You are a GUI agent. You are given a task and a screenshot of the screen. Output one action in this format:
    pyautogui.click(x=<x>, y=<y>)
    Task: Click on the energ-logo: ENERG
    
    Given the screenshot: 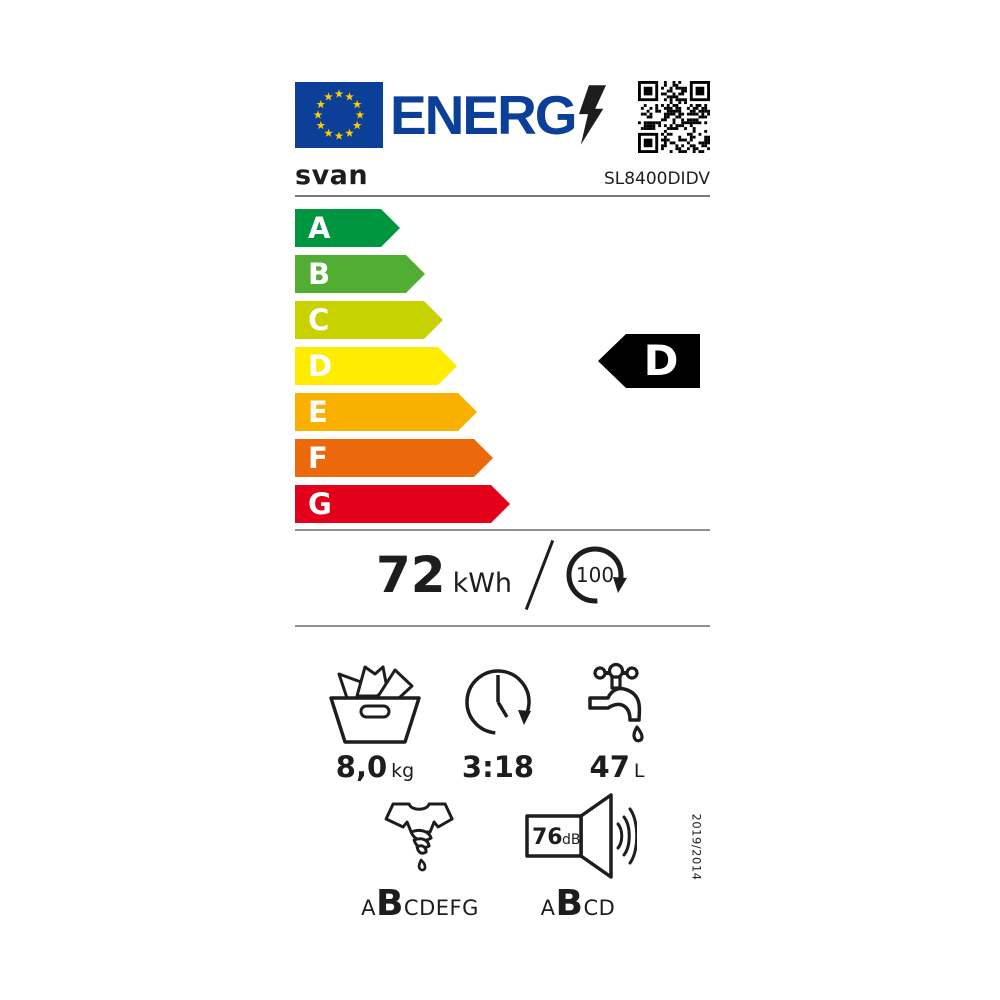 What is the action you would take?
    pyautogui.click(x=498, y=115)
    